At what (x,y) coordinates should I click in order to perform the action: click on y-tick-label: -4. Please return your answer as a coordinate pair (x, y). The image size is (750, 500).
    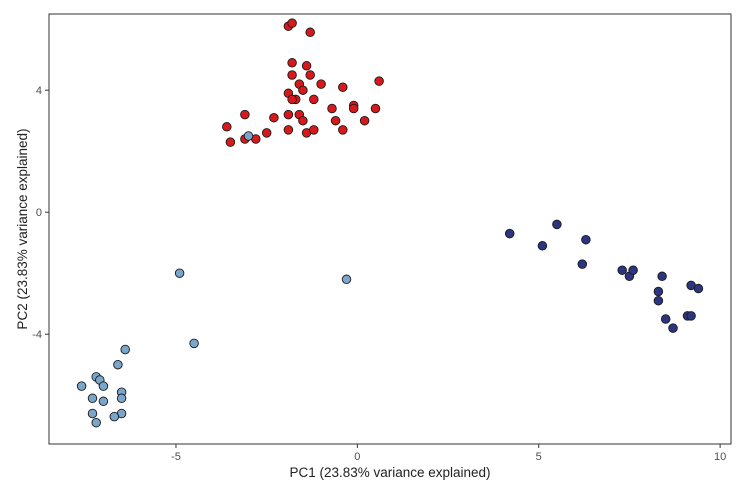
    Looking at the image, I should click on (37, 335).